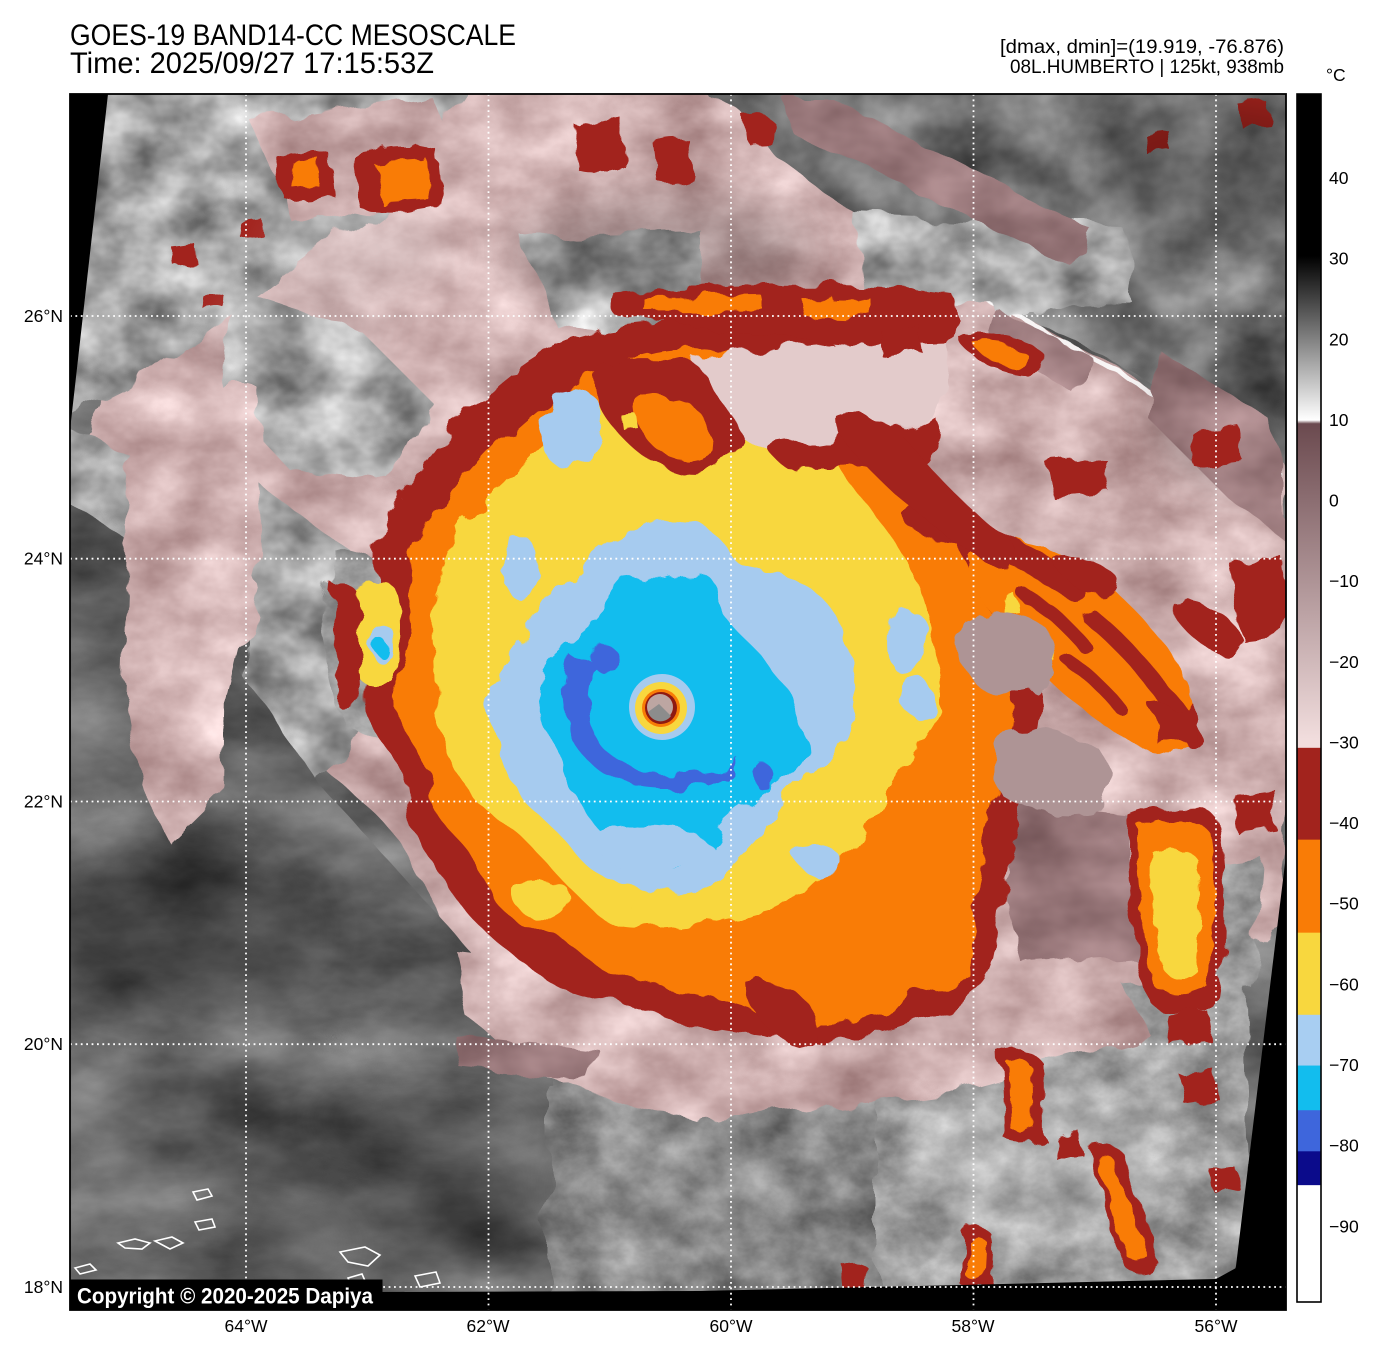 This screenshot has height=1359, width=1390. Describe the element at coordinates (731, 1326) in the screenshot. I see `svg-text: 60°W` at that location.